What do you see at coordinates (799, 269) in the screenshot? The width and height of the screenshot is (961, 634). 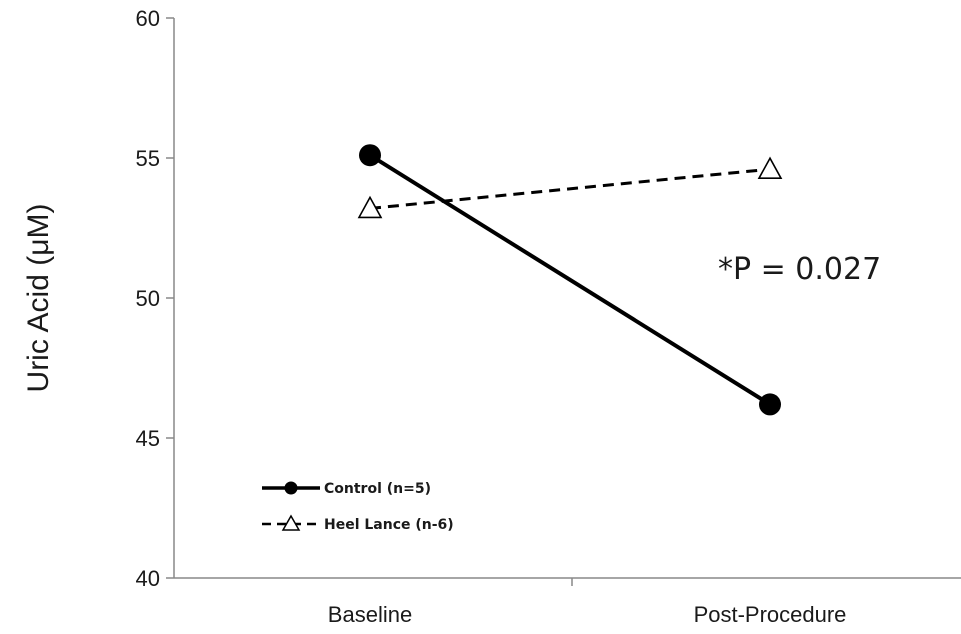 I see `p-value-annotation: *P = 0.027` at bounding box center [799, 269].